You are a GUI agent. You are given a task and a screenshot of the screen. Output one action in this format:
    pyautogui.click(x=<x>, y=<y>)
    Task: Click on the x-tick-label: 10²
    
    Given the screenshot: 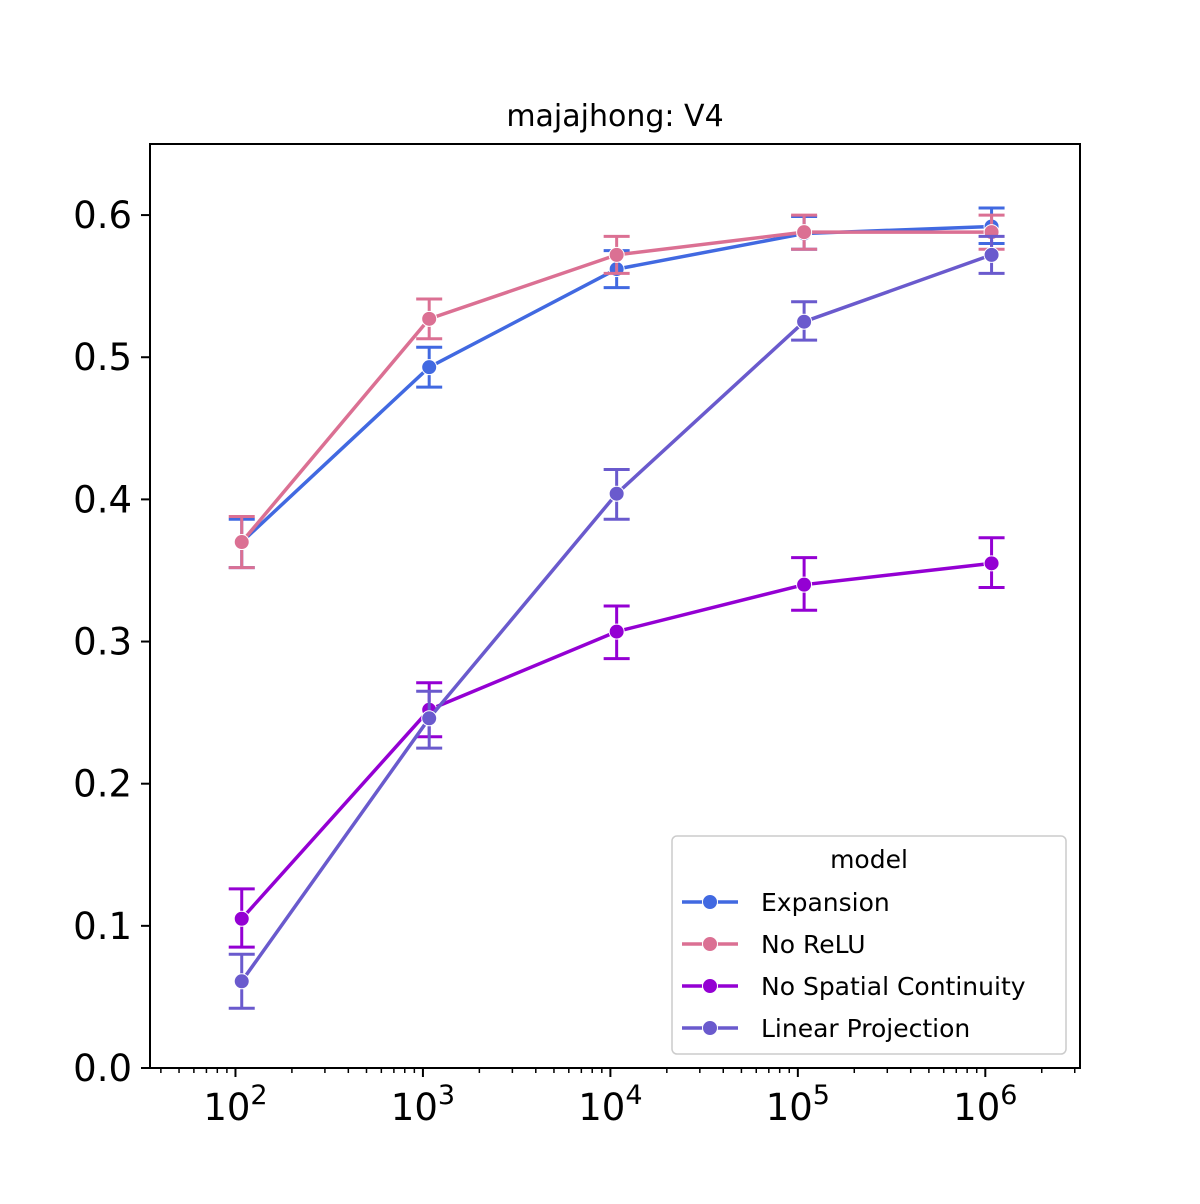 What is the action you would take?
    pyautogui.click(x=235, y=1104)
    